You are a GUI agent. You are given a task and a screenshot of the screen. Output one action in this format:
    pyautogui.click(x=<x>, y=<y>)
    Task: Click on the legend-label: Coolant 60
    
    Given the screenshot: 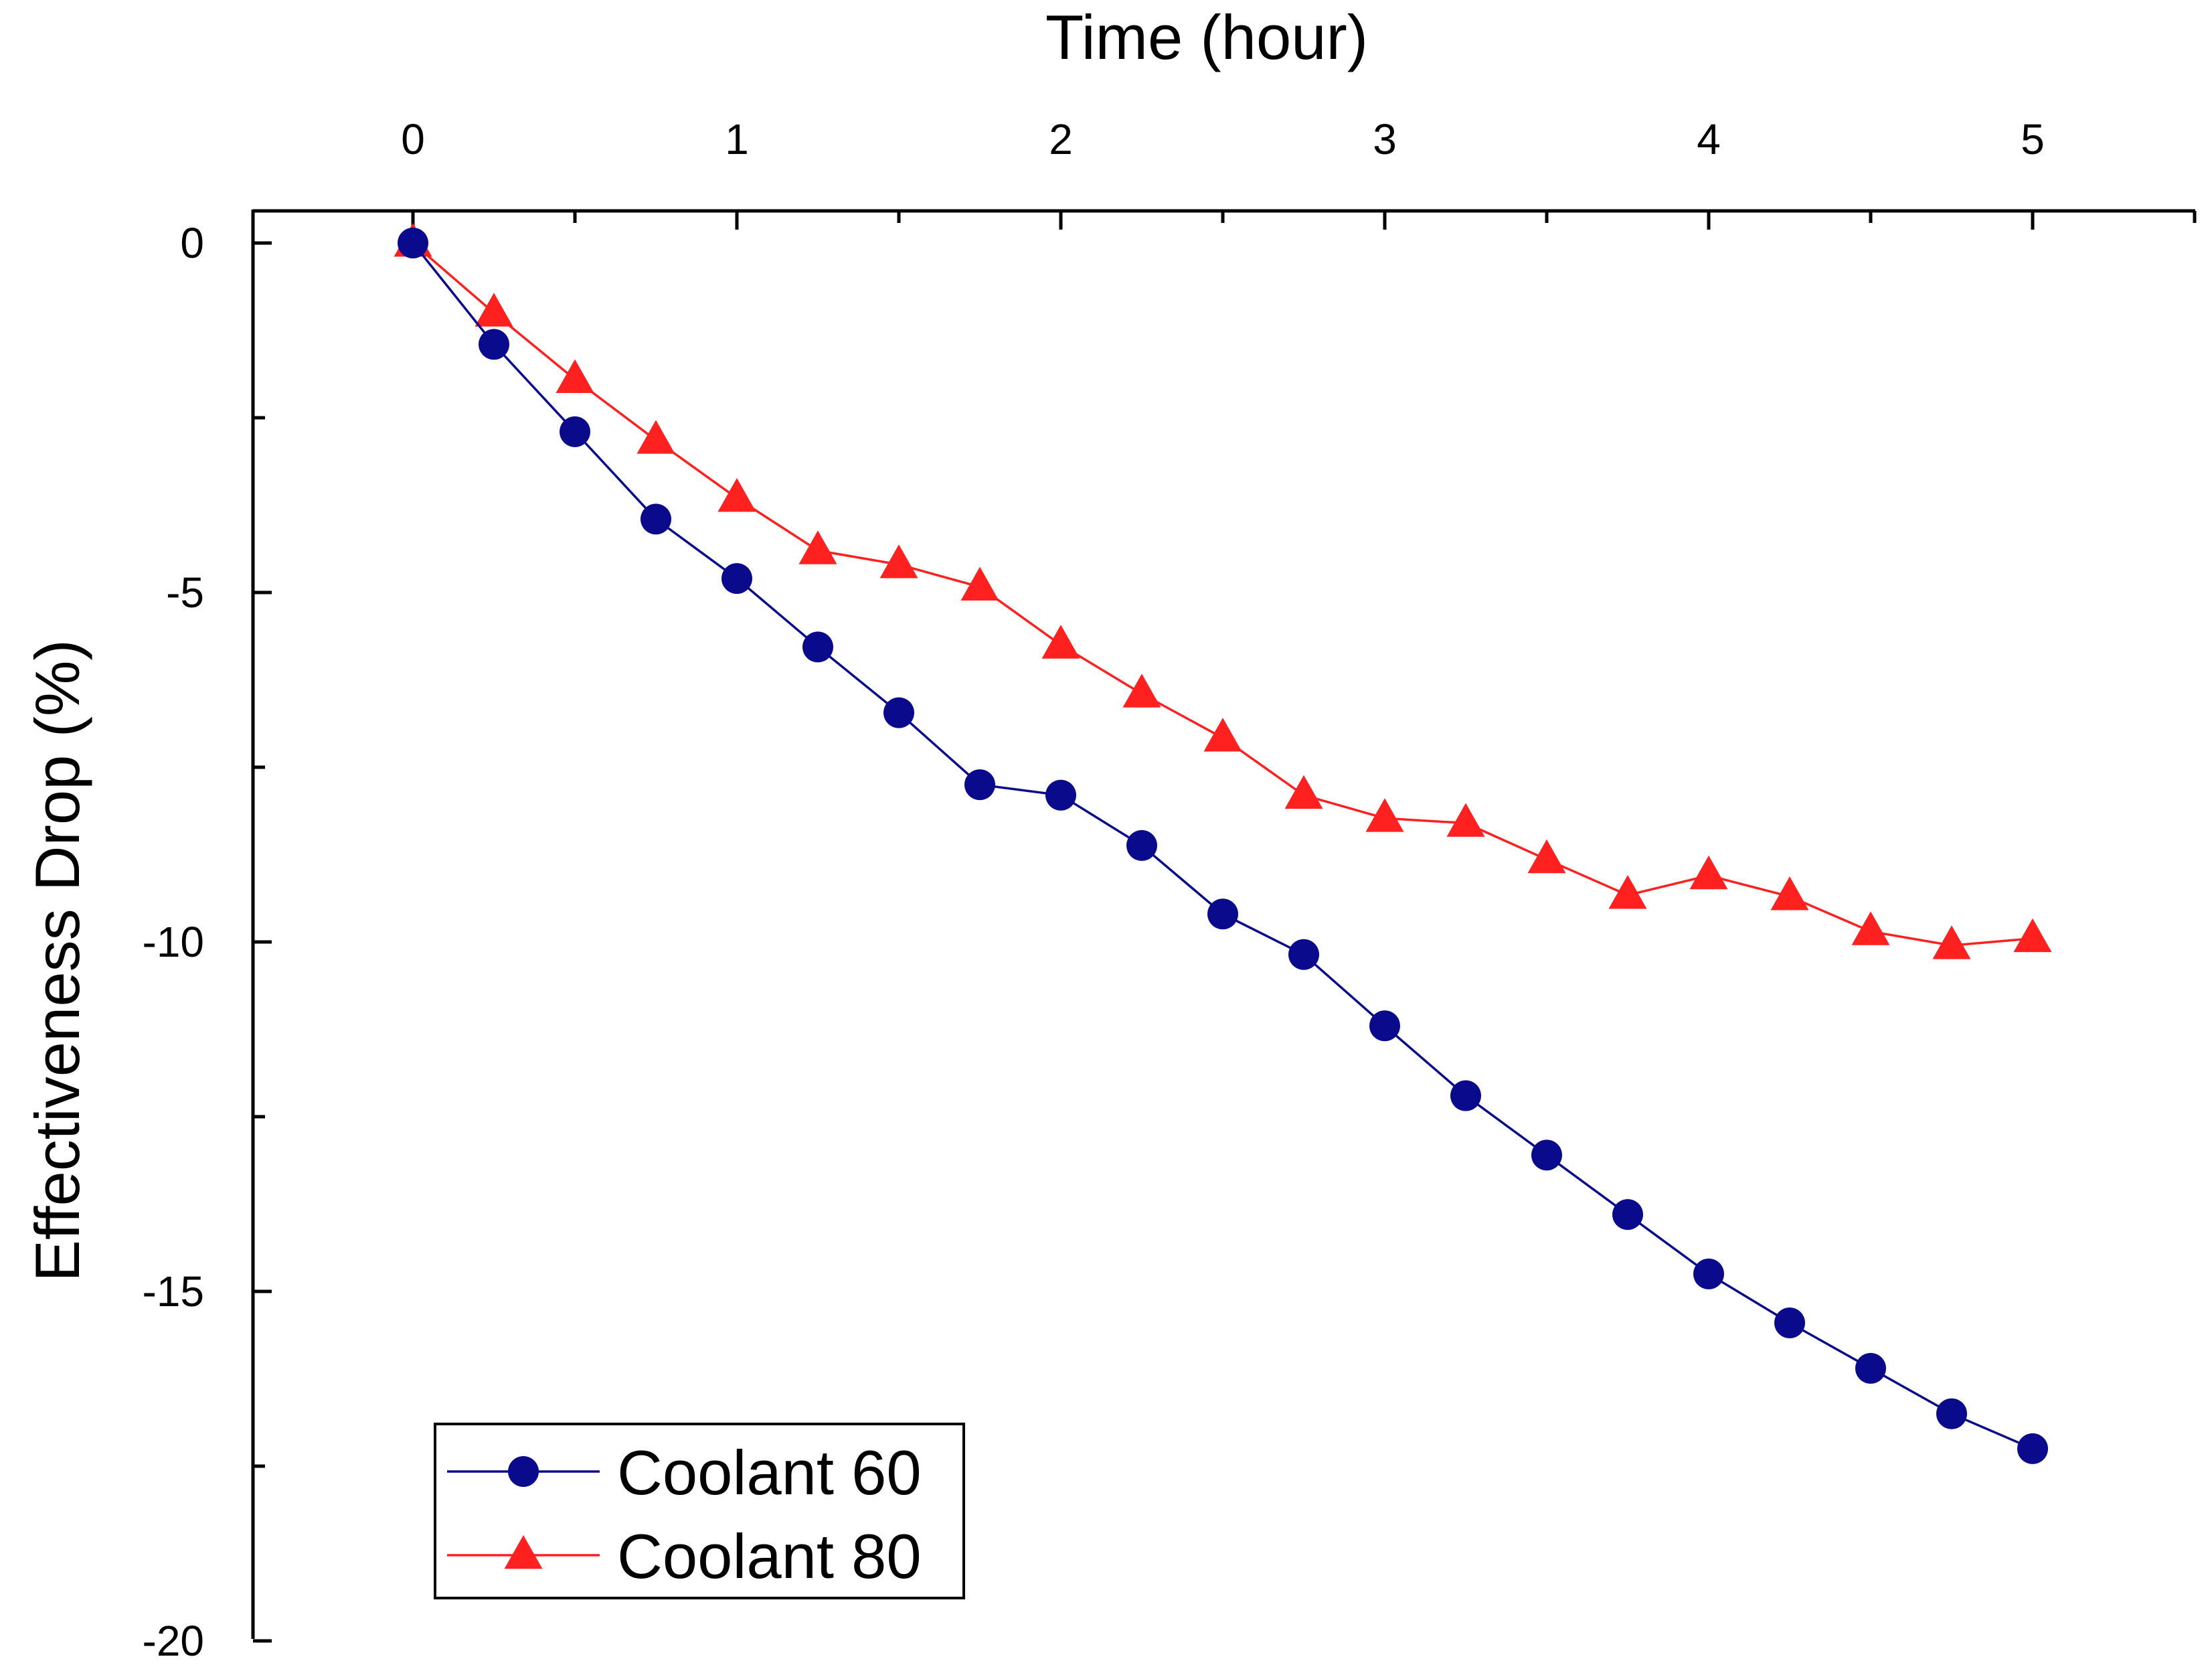 What is the action you would take?
    pyautogui.click(x=769, y=1472)
    